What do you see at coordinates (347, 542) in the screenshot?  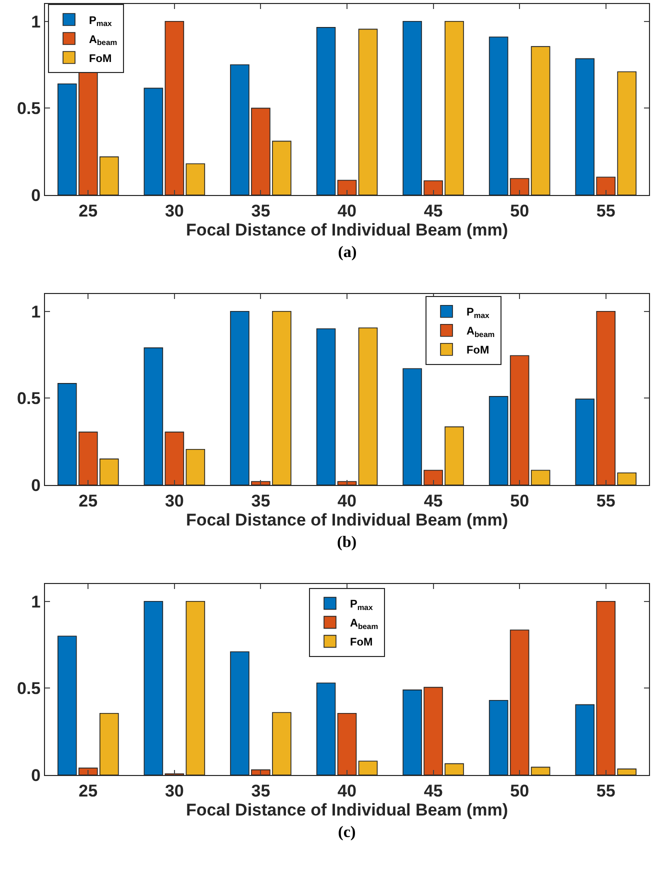 I see `text: (b)` at bounding box center [347, 542].